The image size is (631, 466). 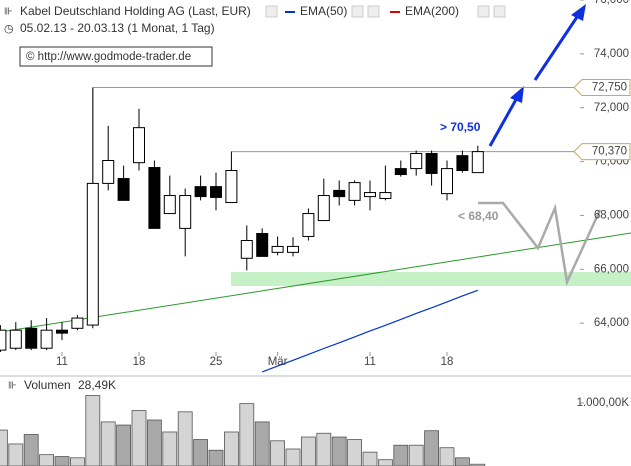 I want to click on clock-icon: ◷, so click(x=9, y=29).